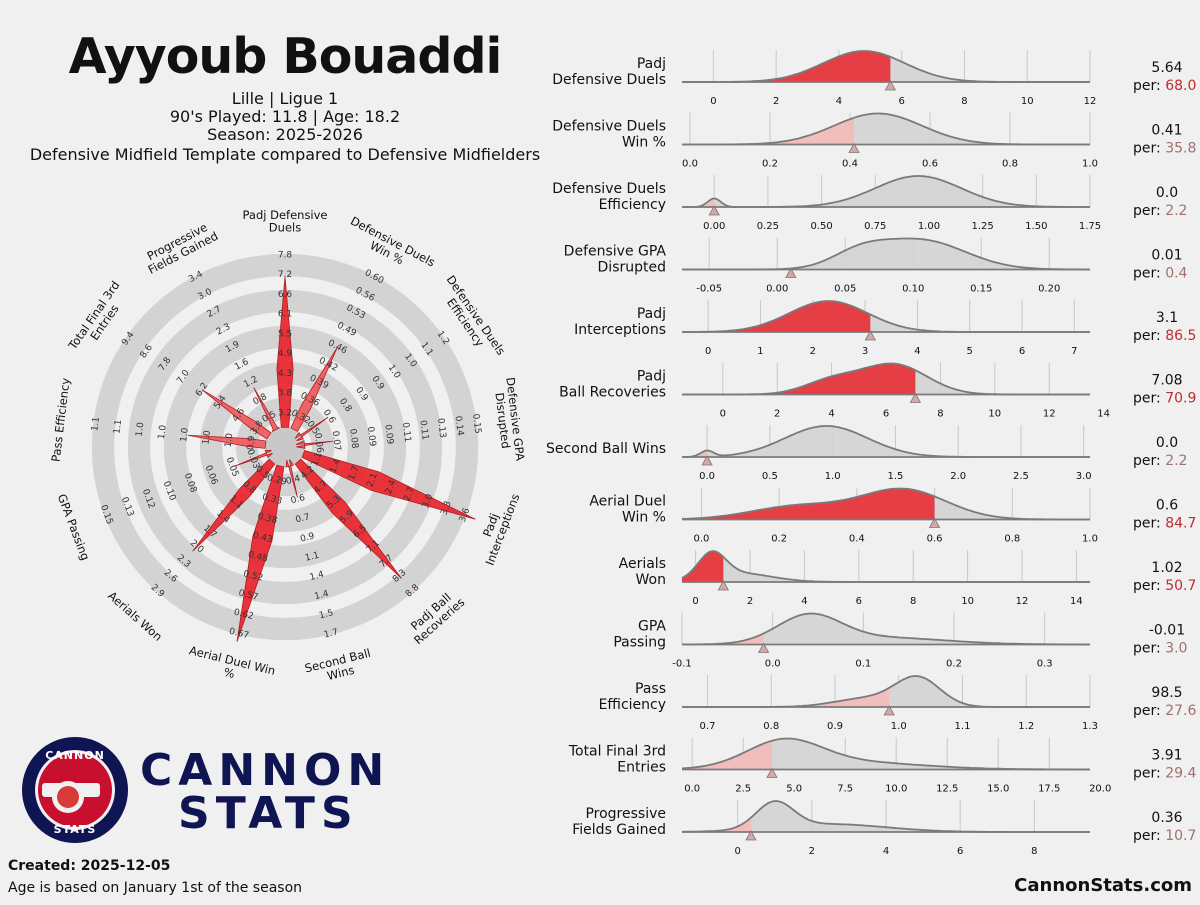 This screenshot has width=1200, height=905. Describe the element at coordinates (1164, 86) in the screenshot. I see `percentile-text: per: 68.0` at that location.